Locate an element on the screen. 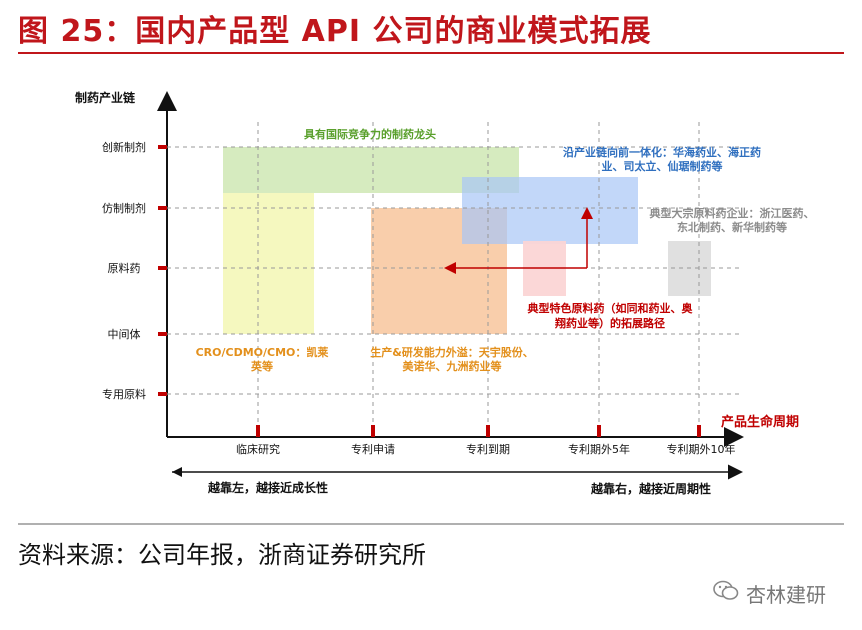 The width and height of the screenshot is (862, 630). wechat-icon is located at coordinates (726, 593).